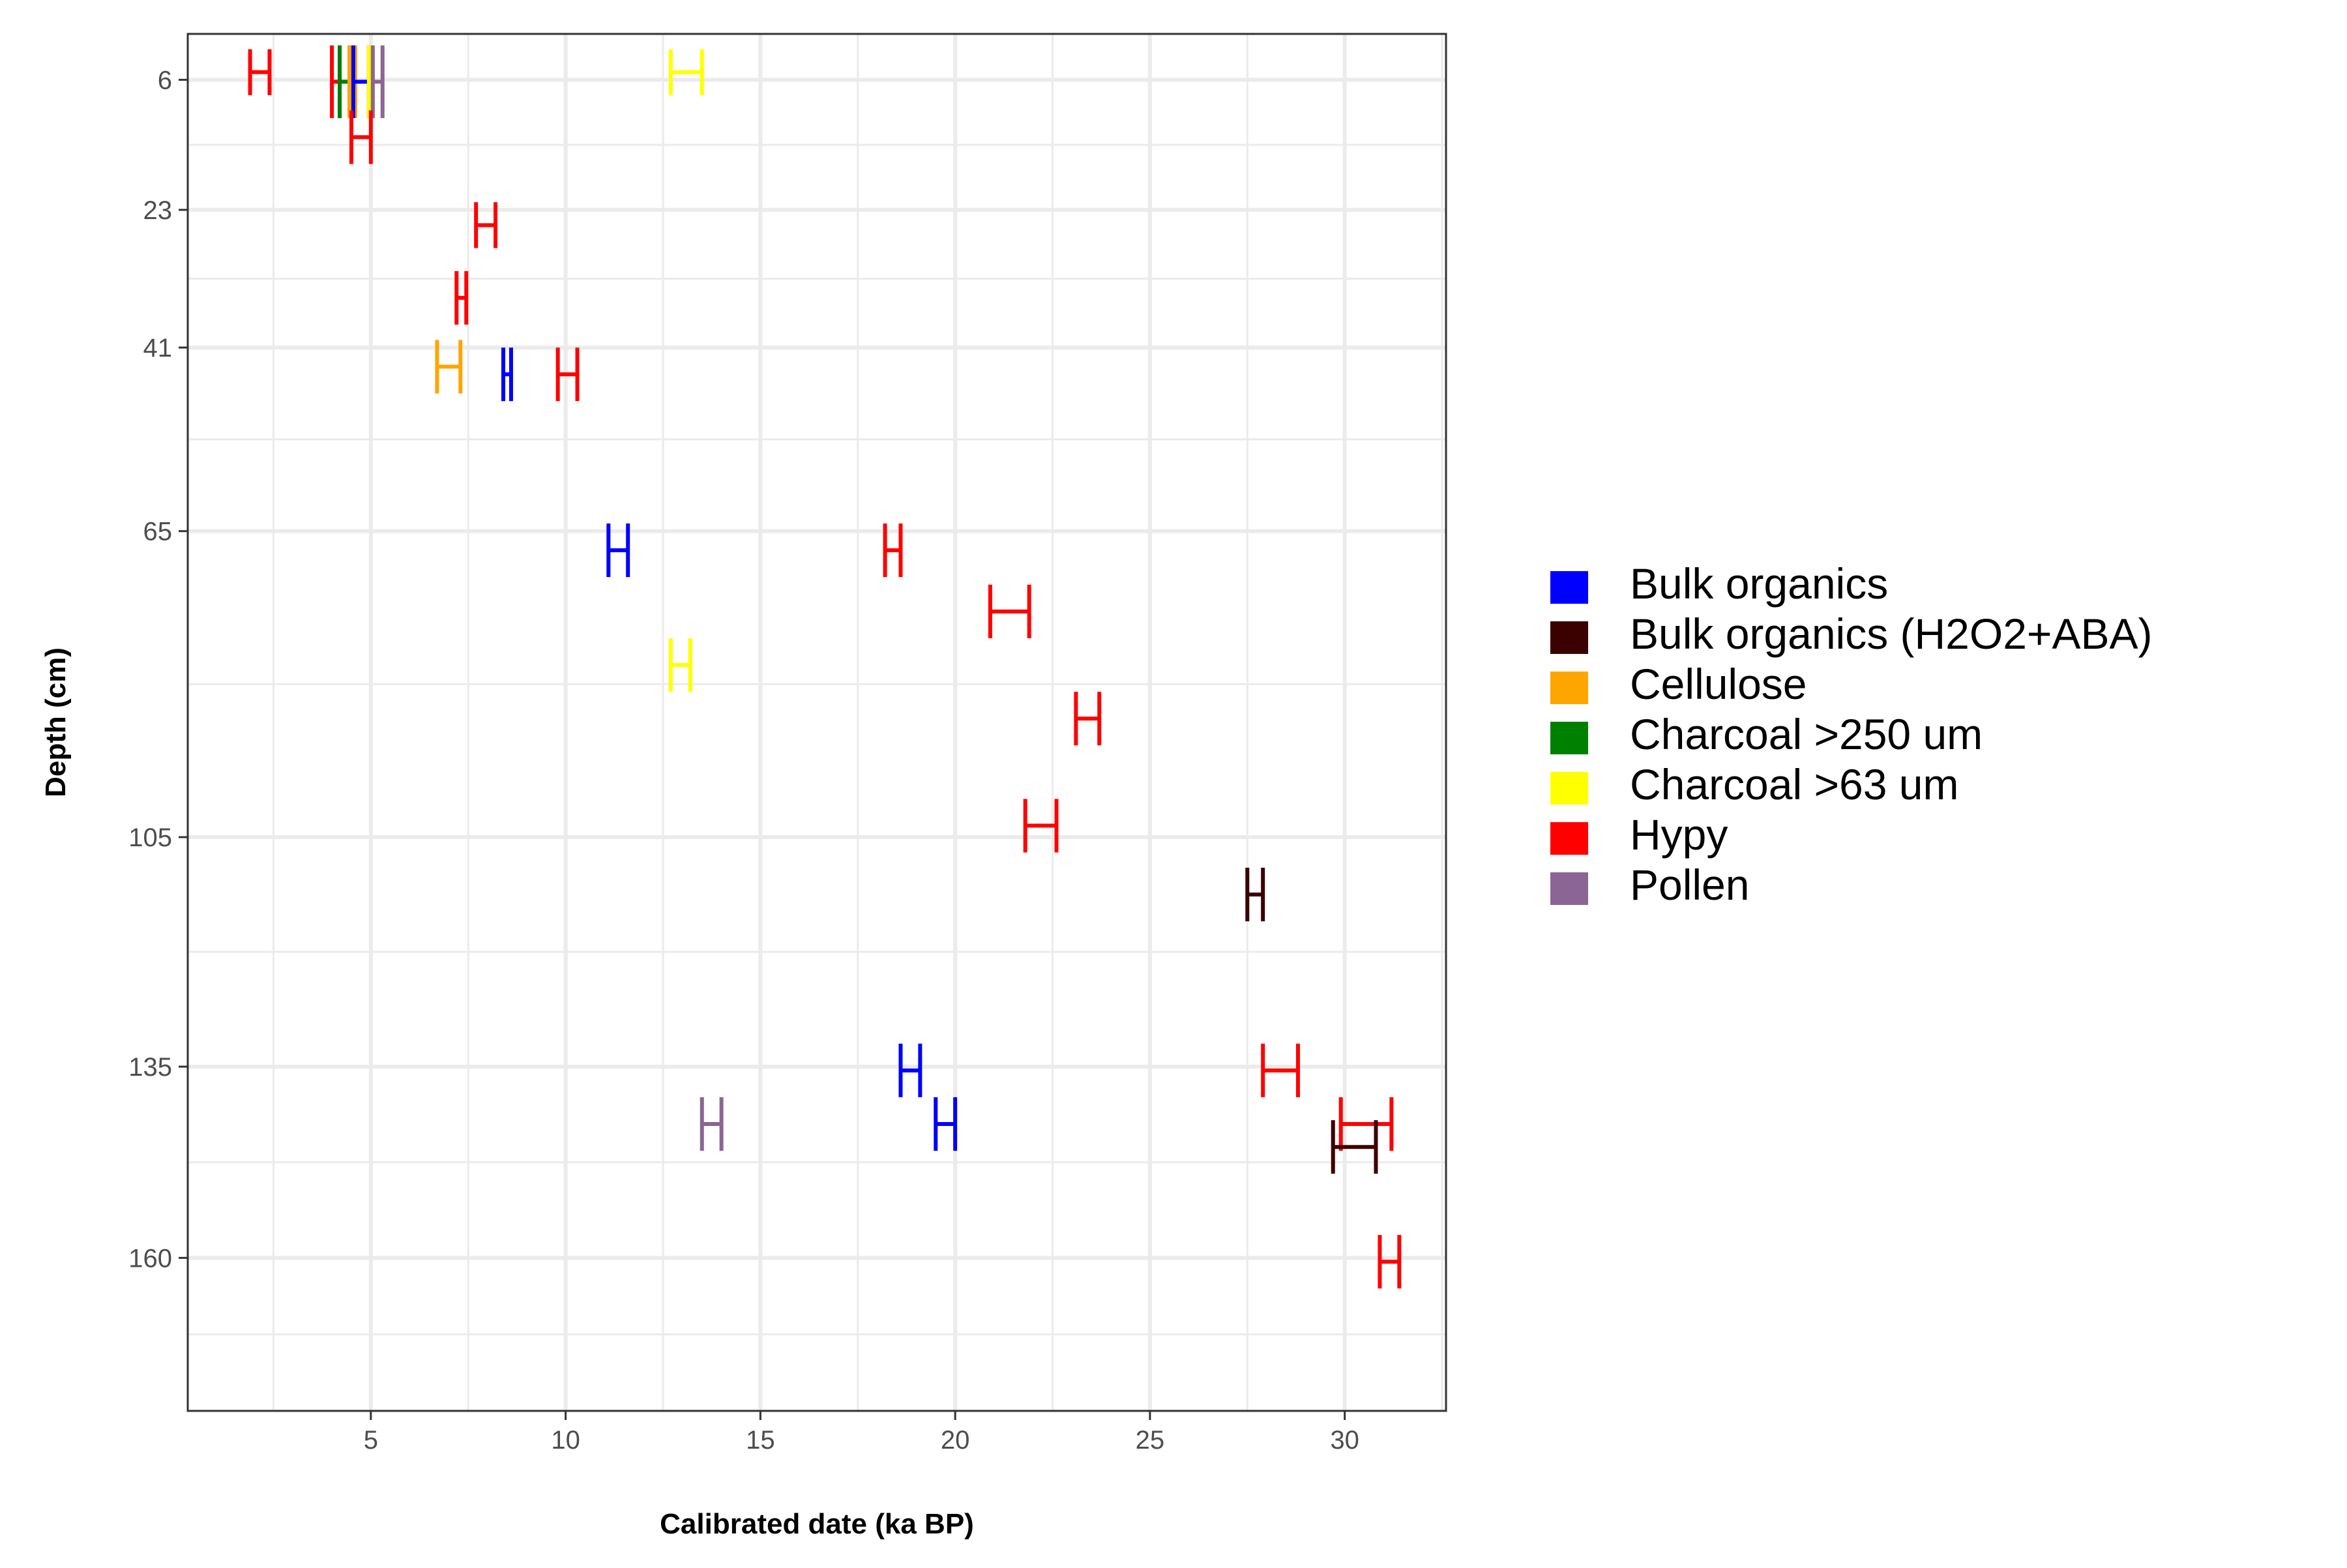 The image size is (2347, 1568). What do you see at coordinates (56, 722) in the screenshot?
I see `y-axis-title: Depth (cm)` at bounding box center [56, 722].